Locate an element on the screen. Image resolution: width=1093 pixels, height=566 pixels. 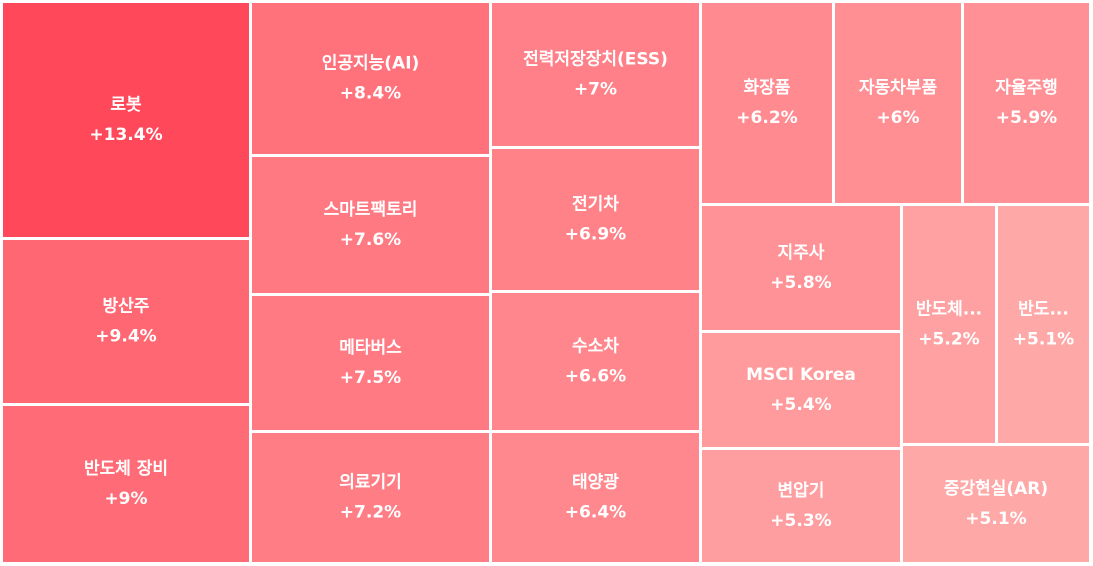
tile-label: 화장품 is located at coordinates (767, 88).